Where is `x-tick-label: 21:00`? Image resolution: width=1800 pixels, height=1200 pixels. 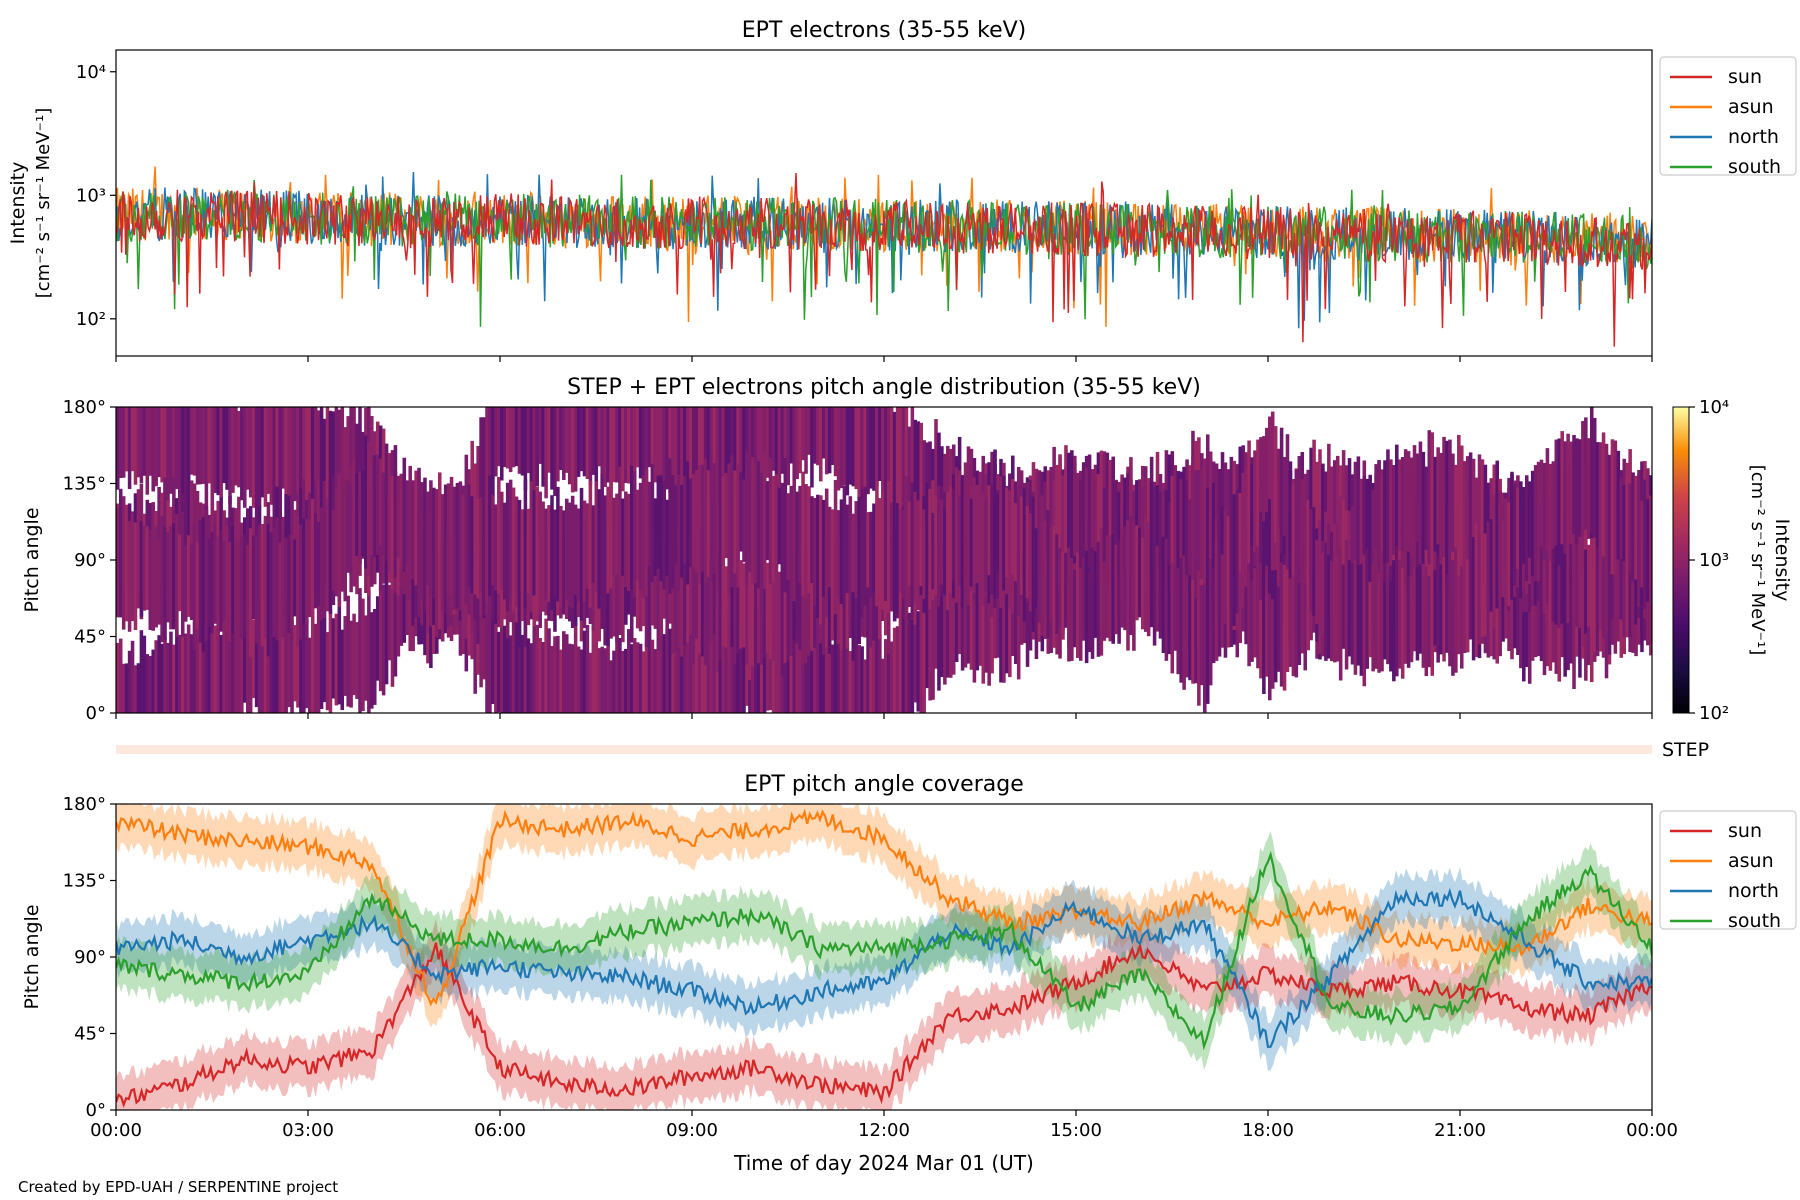
x-tick-label: 21:00 is located at coordinates (1460, 1130).